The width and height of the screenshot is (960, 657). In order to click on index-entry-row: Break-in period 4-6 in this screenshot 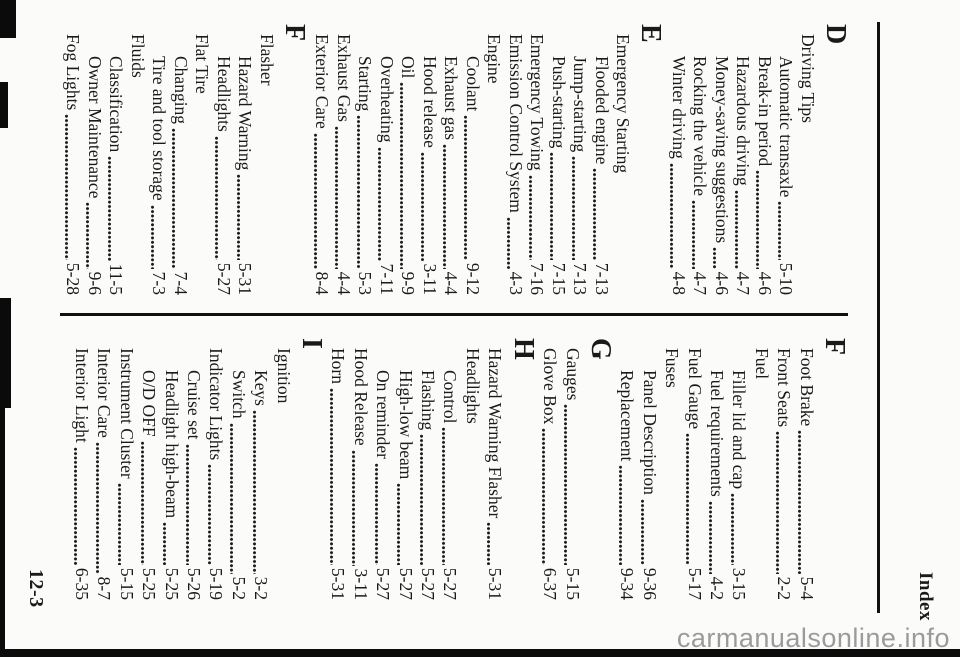, I will do `click(764, 159)`.